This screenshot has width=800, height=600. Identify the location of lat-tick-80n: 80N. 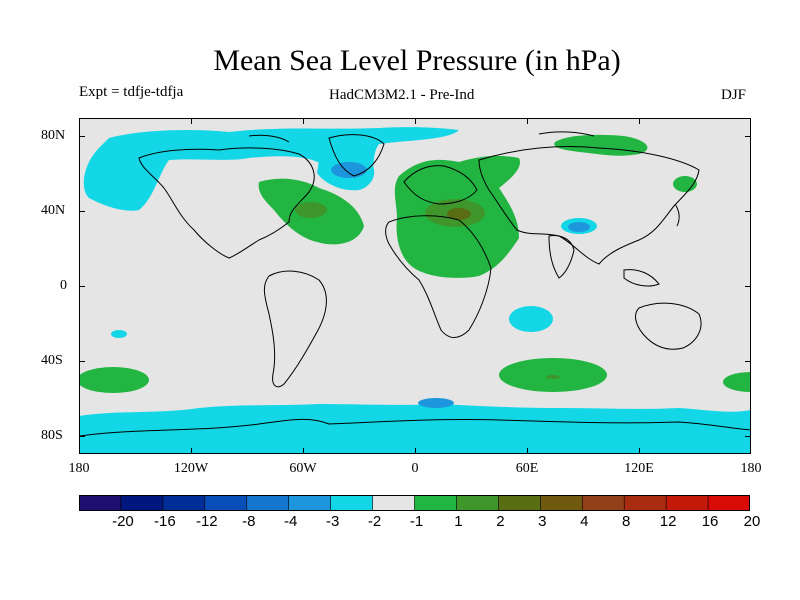
(53, 135).